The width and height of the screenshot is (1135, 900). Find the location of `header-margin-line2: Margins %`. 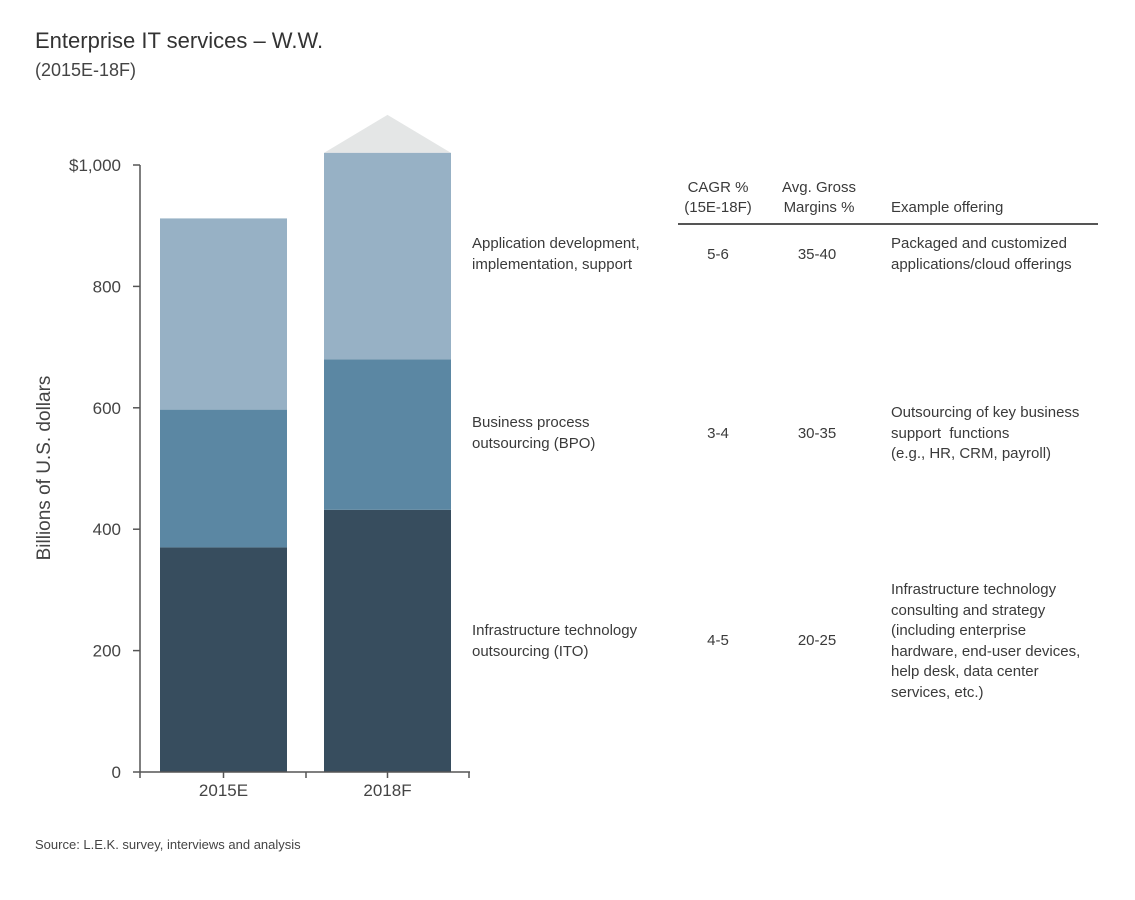

header-margin-line2: Margins % is located at coordinates (819, 207).